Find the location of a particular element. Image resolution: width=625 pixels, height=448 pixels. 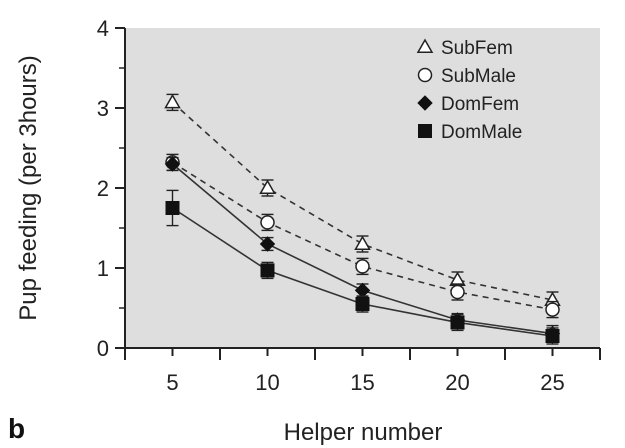

legend-label: DomFem is located at coordinates (480, 104).